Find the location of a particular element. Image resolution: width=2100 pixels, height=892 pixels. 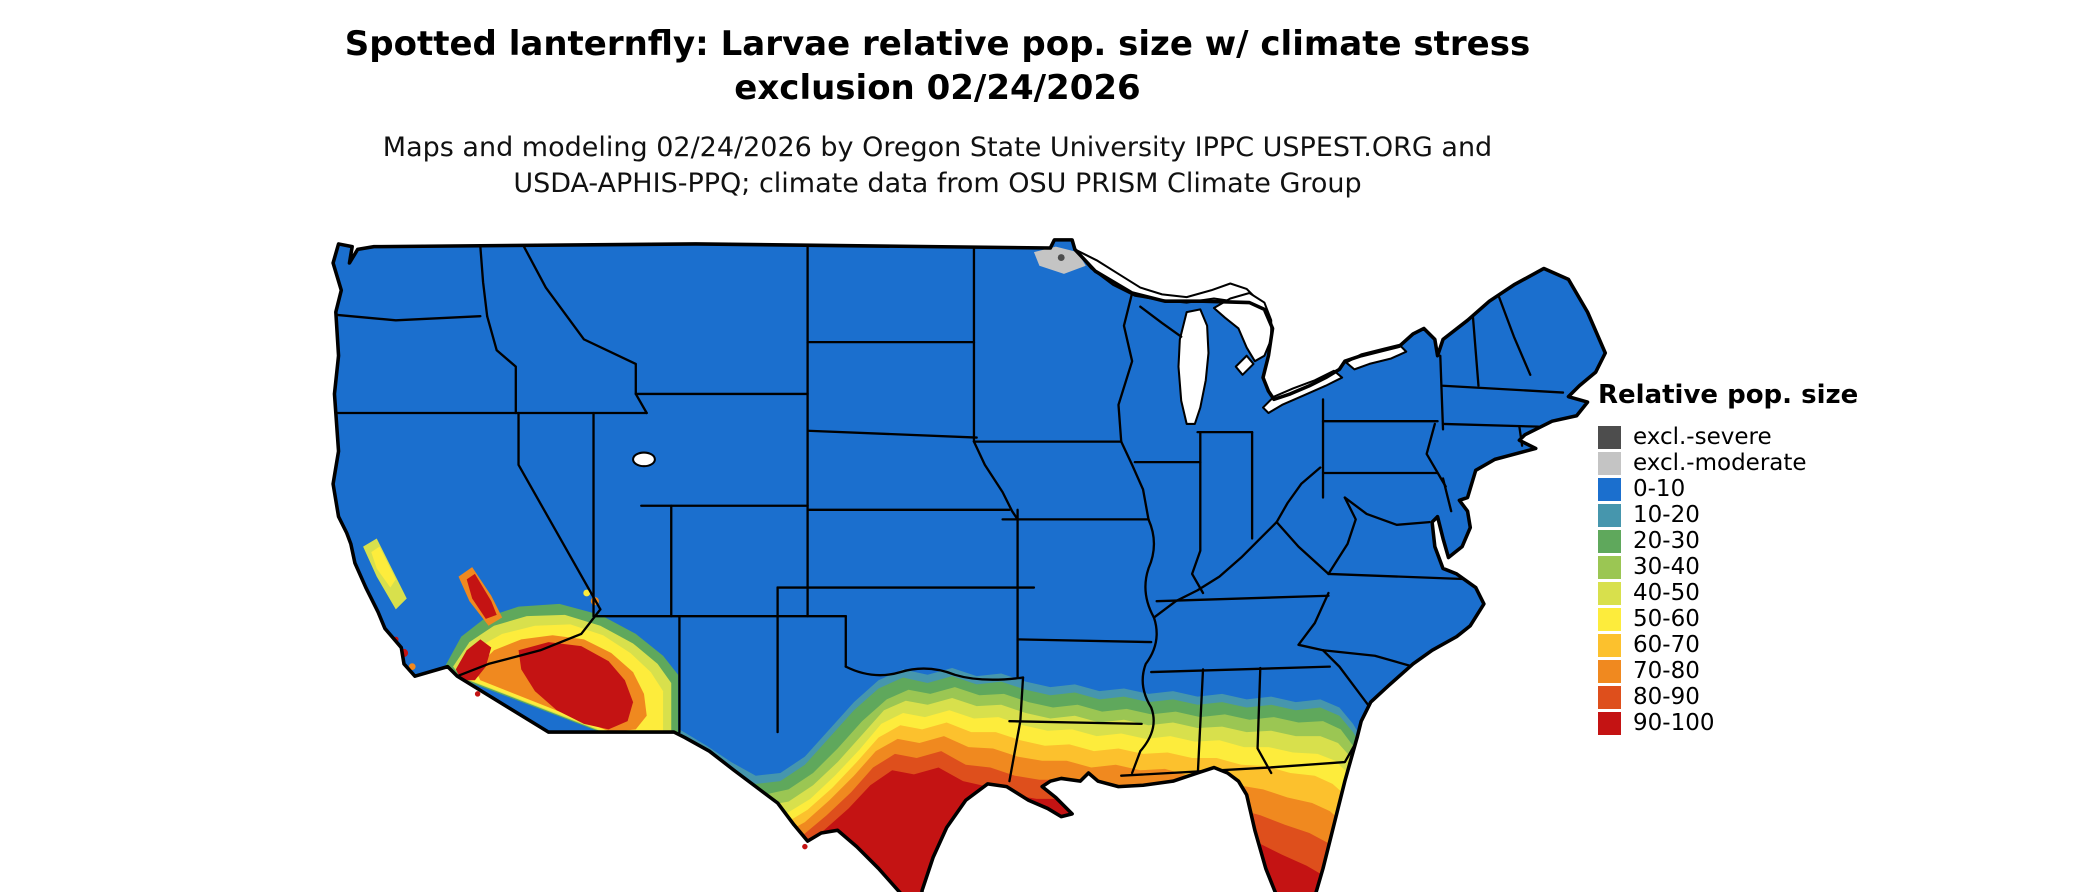

legend-item: 50-60 is located at coordinates (1728, 619).